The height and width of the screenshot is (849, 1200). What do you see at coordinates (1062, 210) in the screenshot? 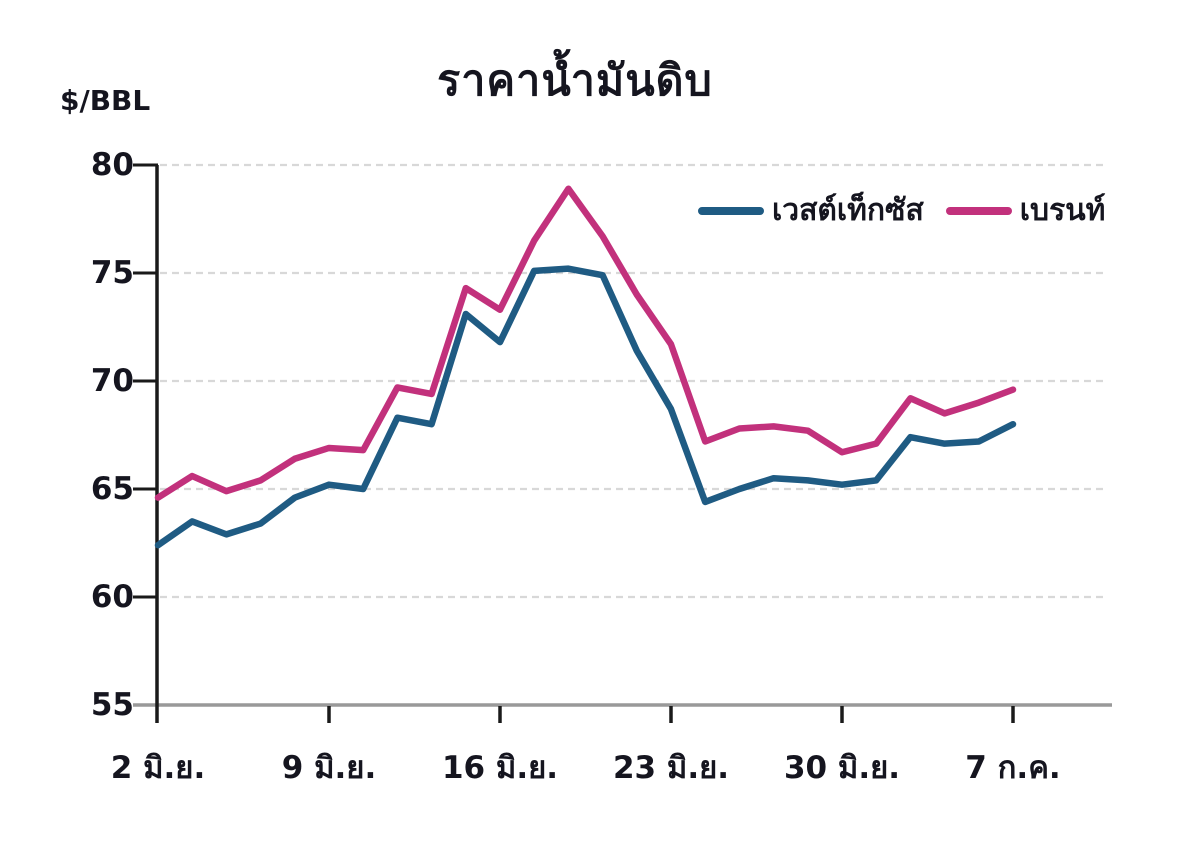
I see `legend-label-brent: เบรนท์` at bounding box center [1062, 210].